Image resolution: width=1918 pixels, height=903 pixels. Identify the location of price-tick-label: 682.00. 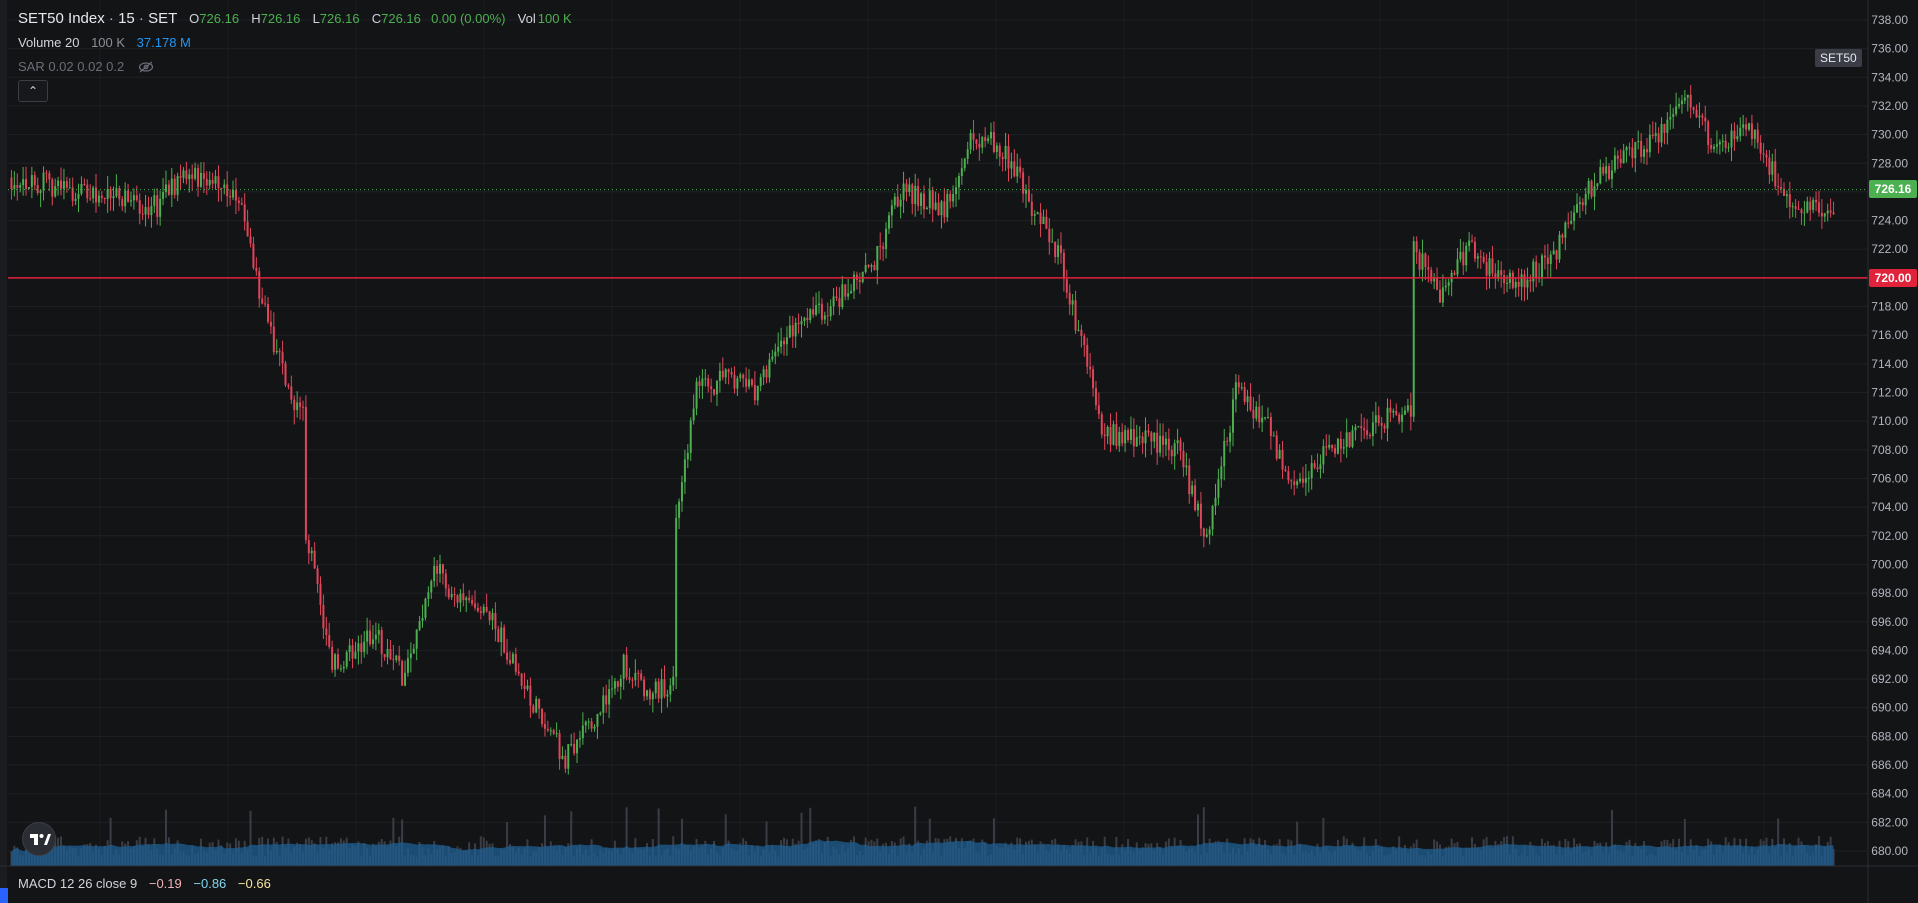
(1889, 822).